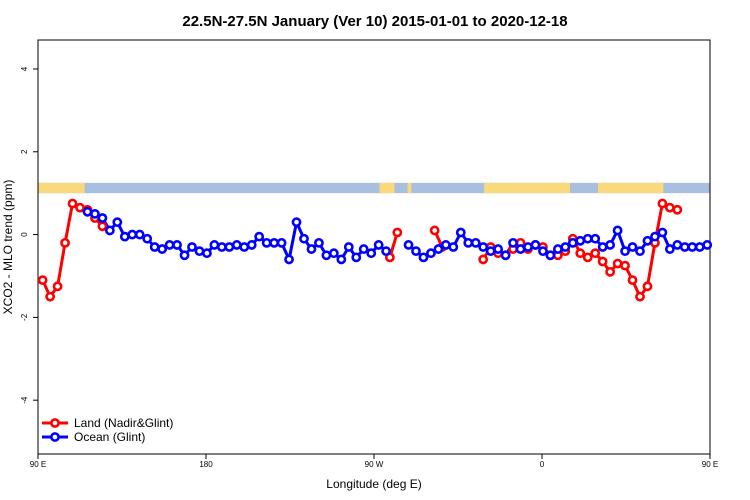 This screenshot has width=750, height=500. What do you see at coordinates (373, 484) in the screenshot?
I see `x-axis-label: Longitude (deg E)` at bounding box center [373, 484].